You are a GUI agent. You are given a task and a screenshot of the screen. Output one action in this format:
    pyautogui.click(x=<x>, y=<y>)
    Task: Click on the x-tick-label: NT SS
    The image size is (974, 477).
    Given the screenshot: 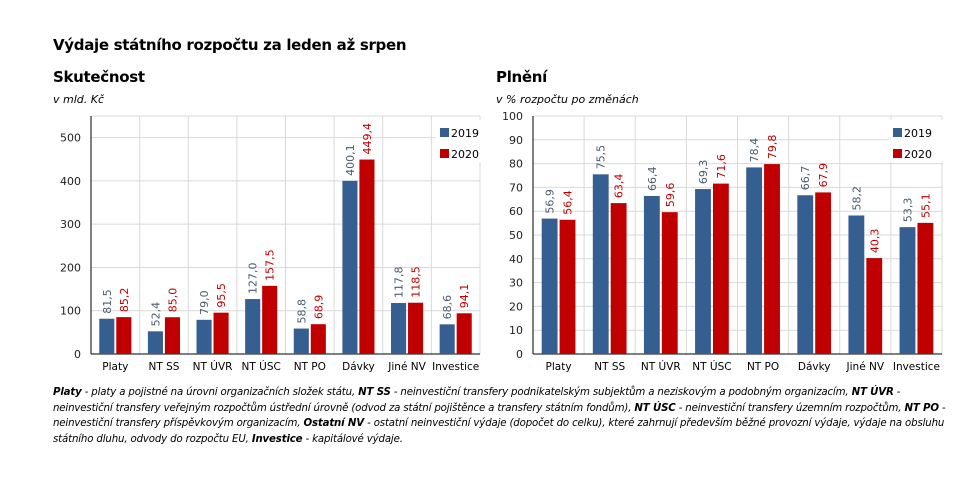 What is the action you would take?
    pyautogui.click(x=609, y=367)
    